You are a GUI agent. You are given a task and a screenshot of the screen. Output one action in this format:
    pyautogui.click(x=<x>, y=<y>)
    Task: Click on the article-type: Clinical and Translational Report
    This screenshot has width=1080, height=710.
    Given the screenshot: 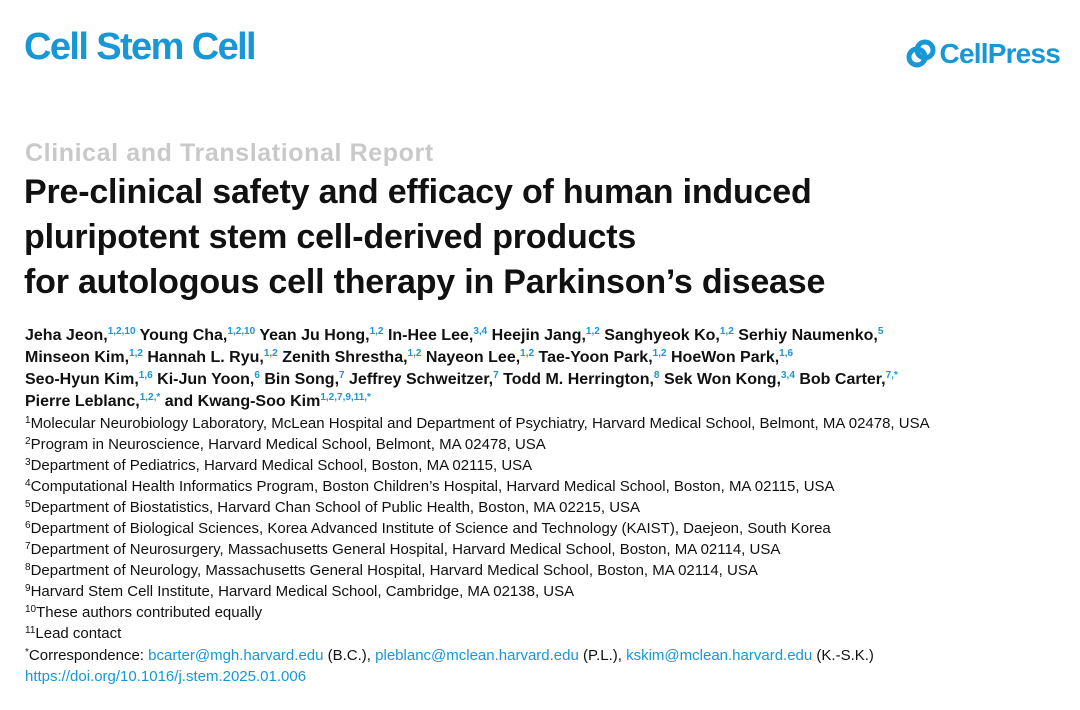 What is the action you would take?
    pyautogui.click(x=229, y=153)
    